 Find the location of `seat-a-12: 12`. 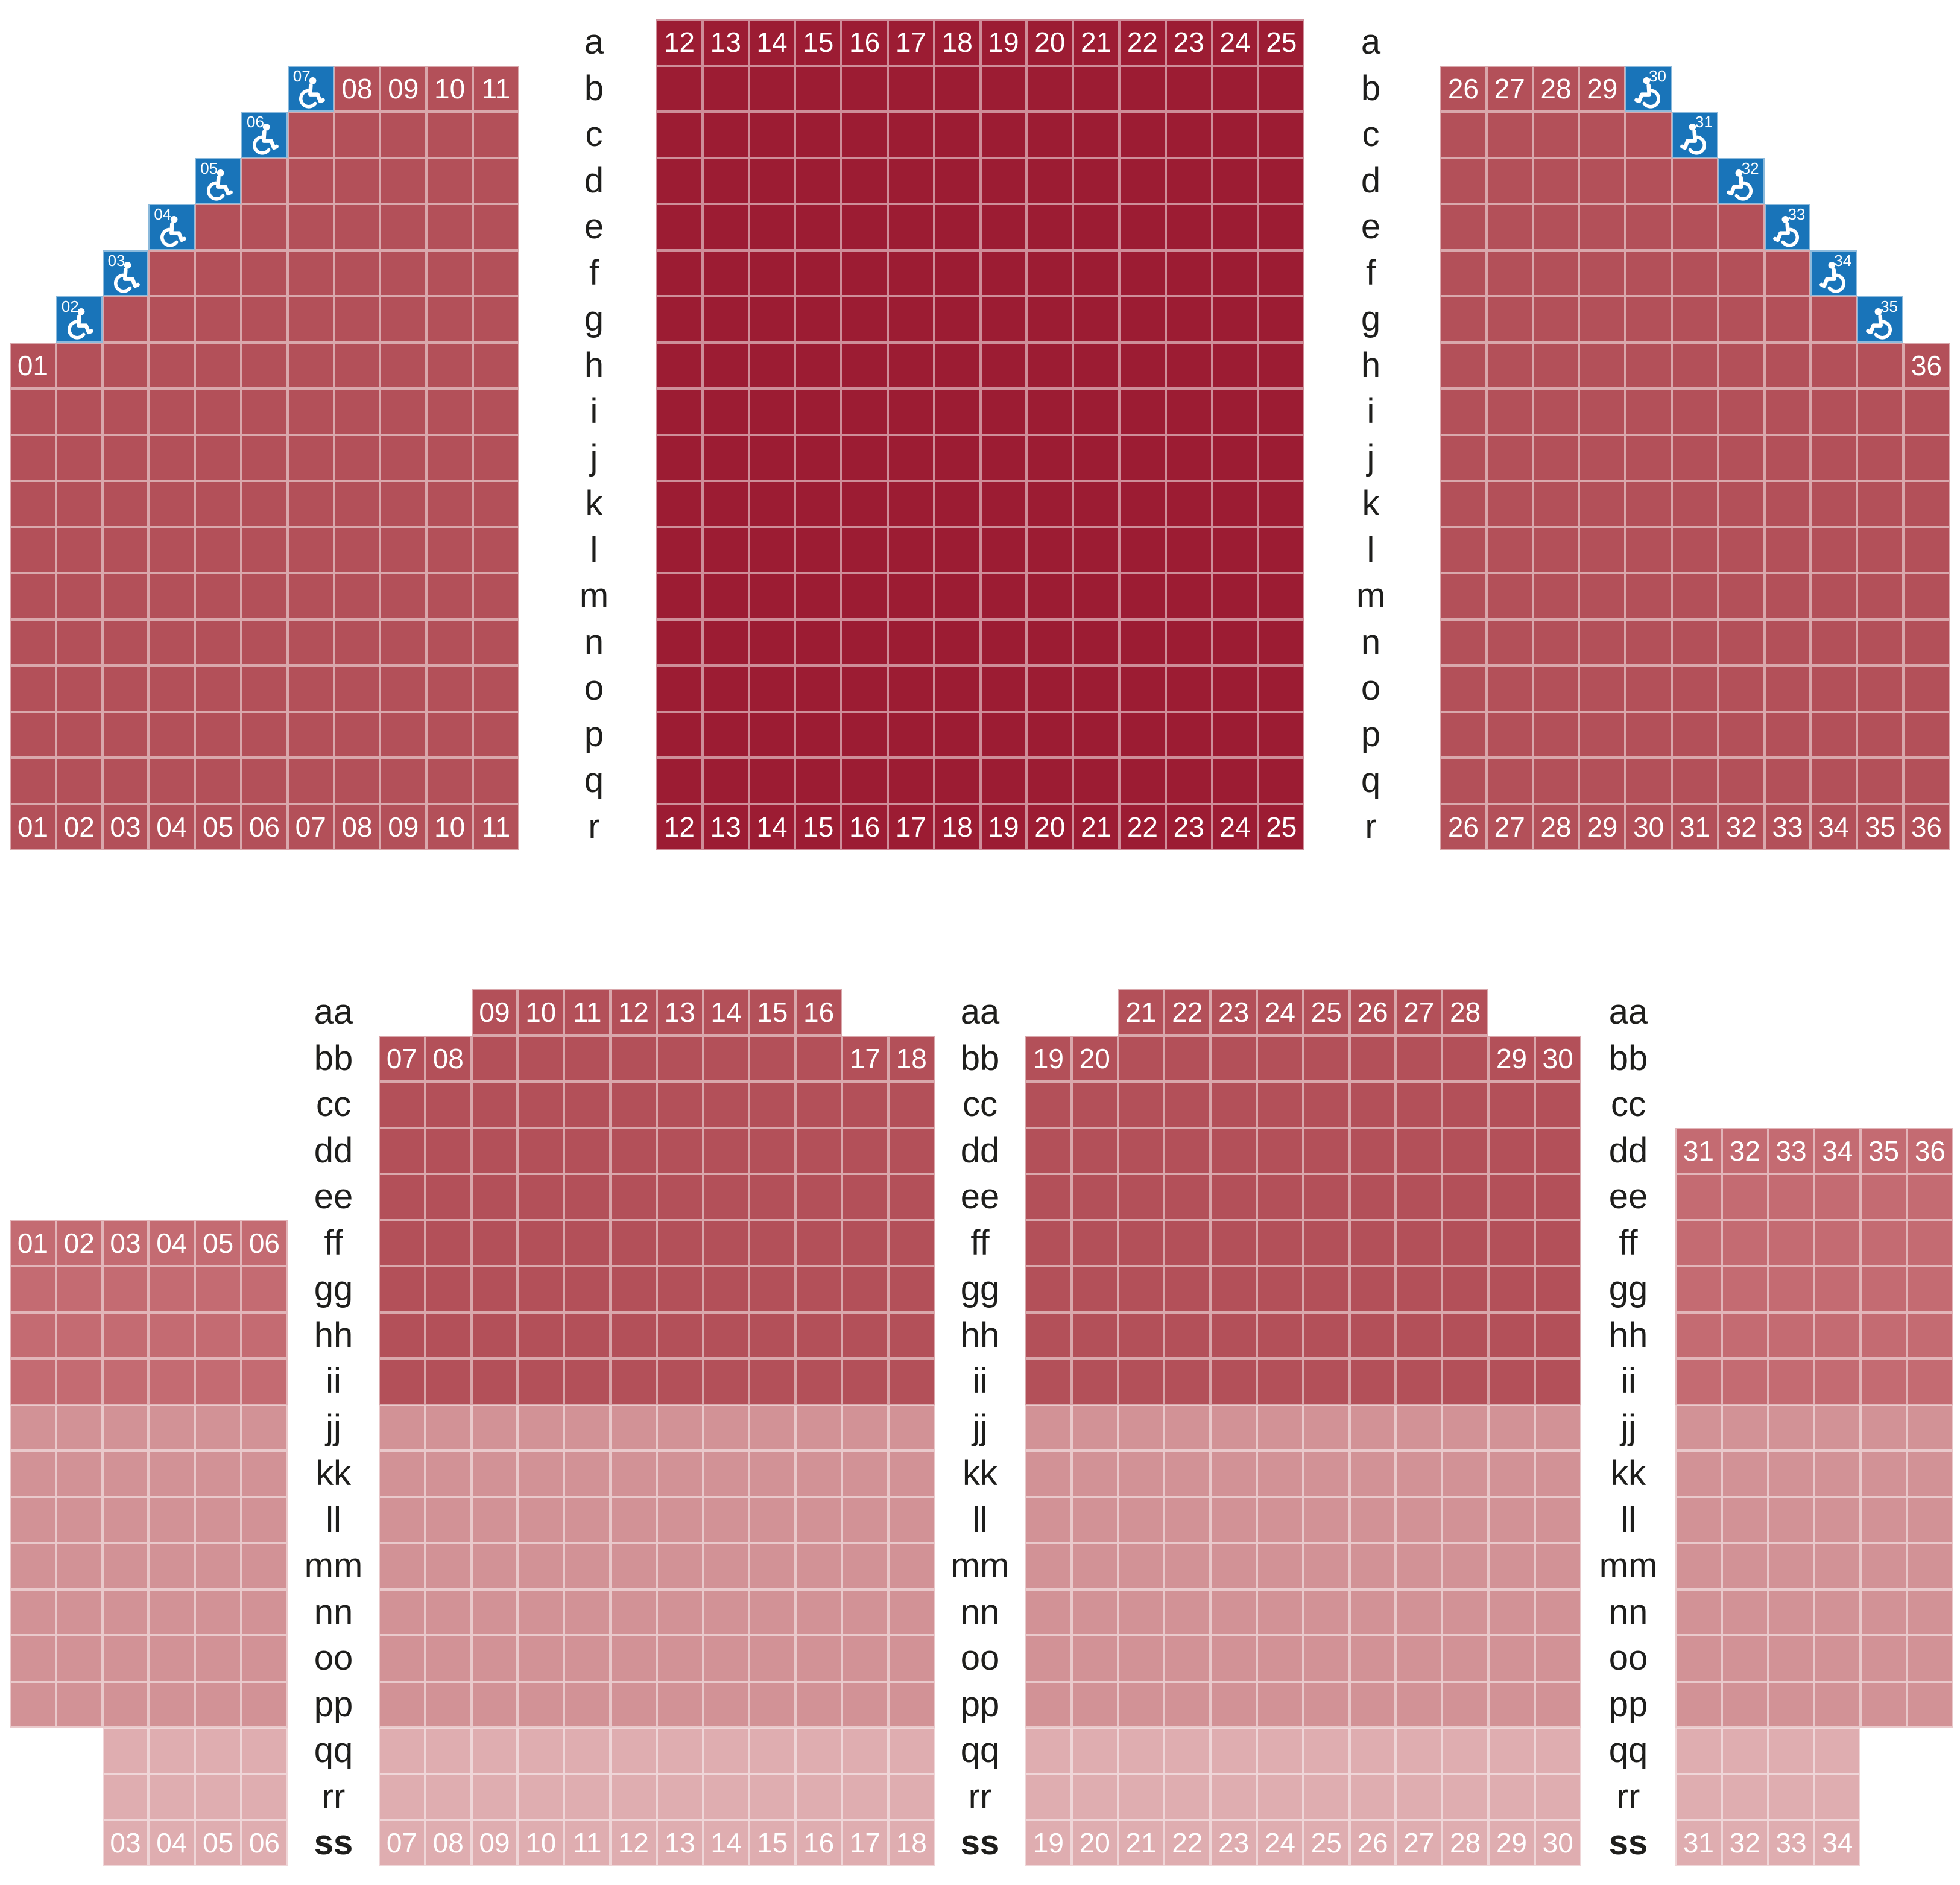

seat-a-12: 12 is located at coordinates (679, 42).